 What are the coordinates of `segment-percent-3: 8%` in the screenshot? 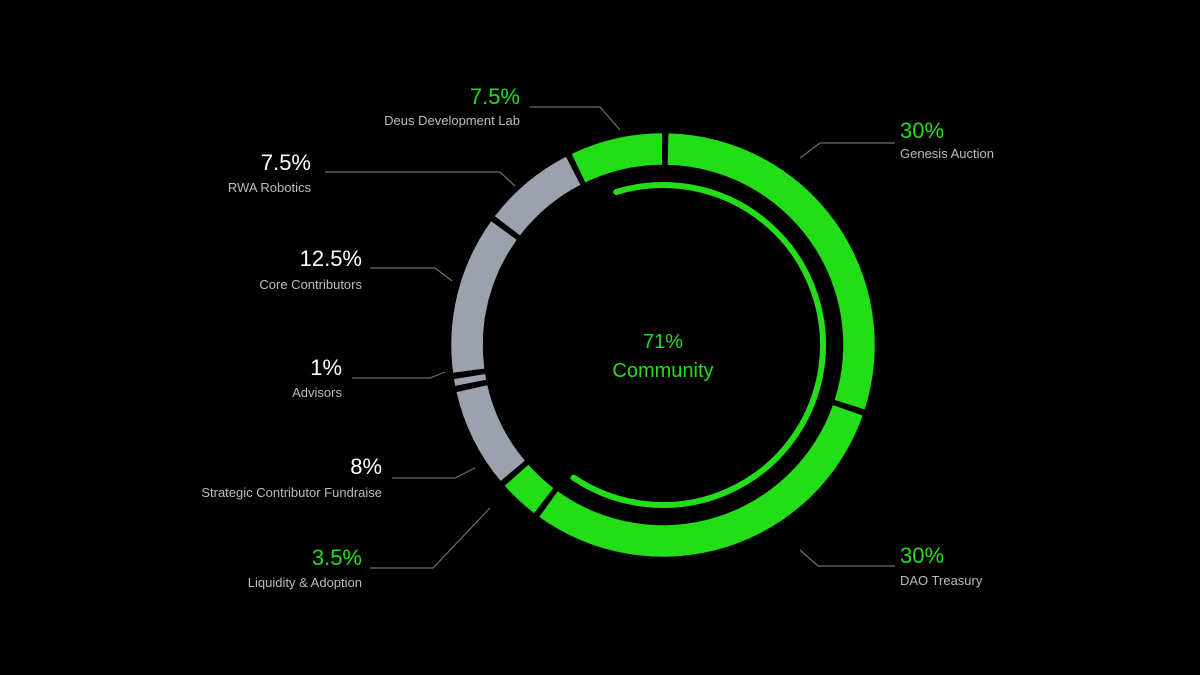 It's located at (366, 466).